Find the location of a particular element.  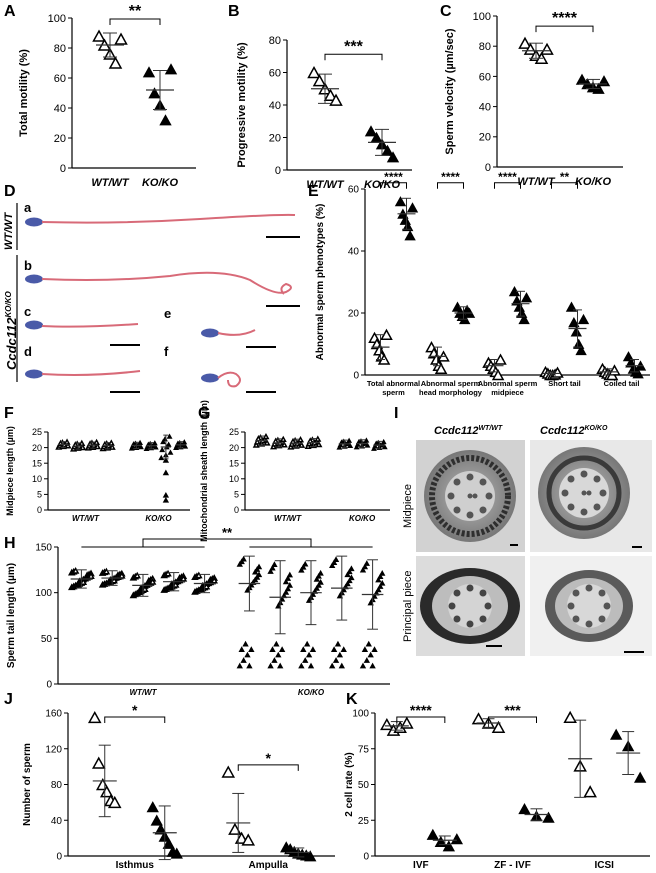

panel-d-sub-c: c is located at coordinates (27, 311).